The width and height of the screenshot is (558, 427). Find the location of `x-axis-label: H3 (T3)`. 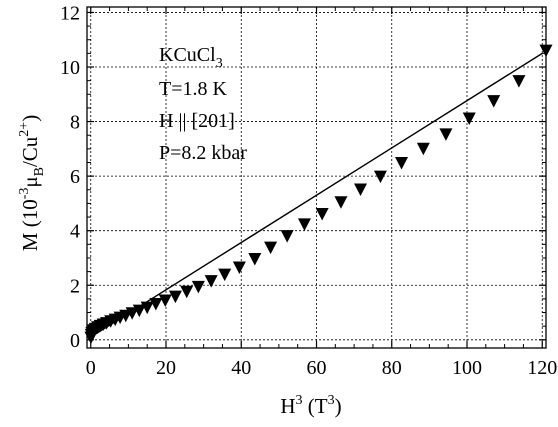

x-axis-label: H3 (T3) is located at coordinates (310, 405).